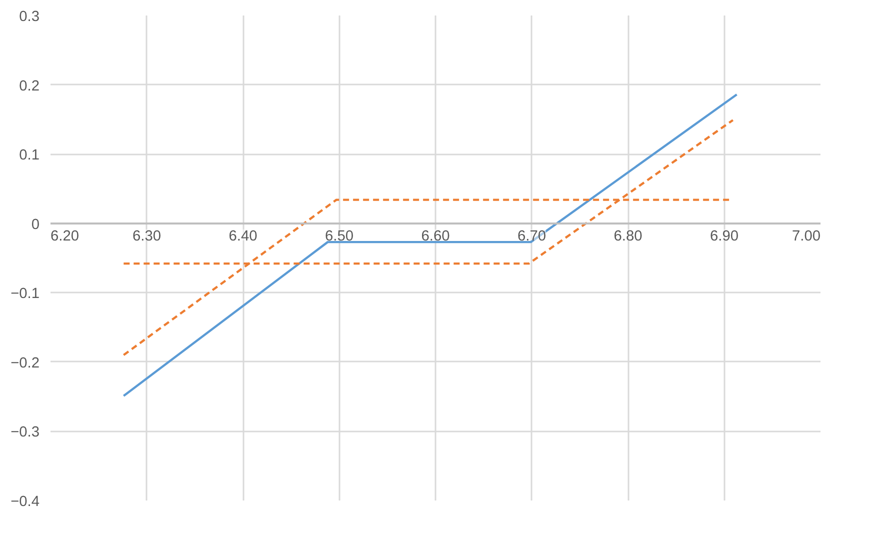 This screenshot has width=873, height=545. What do you see at coordinates (65, 236) in the screenshot?
I see `x-tick-label: 6.20` at bounding box center [65, 236].